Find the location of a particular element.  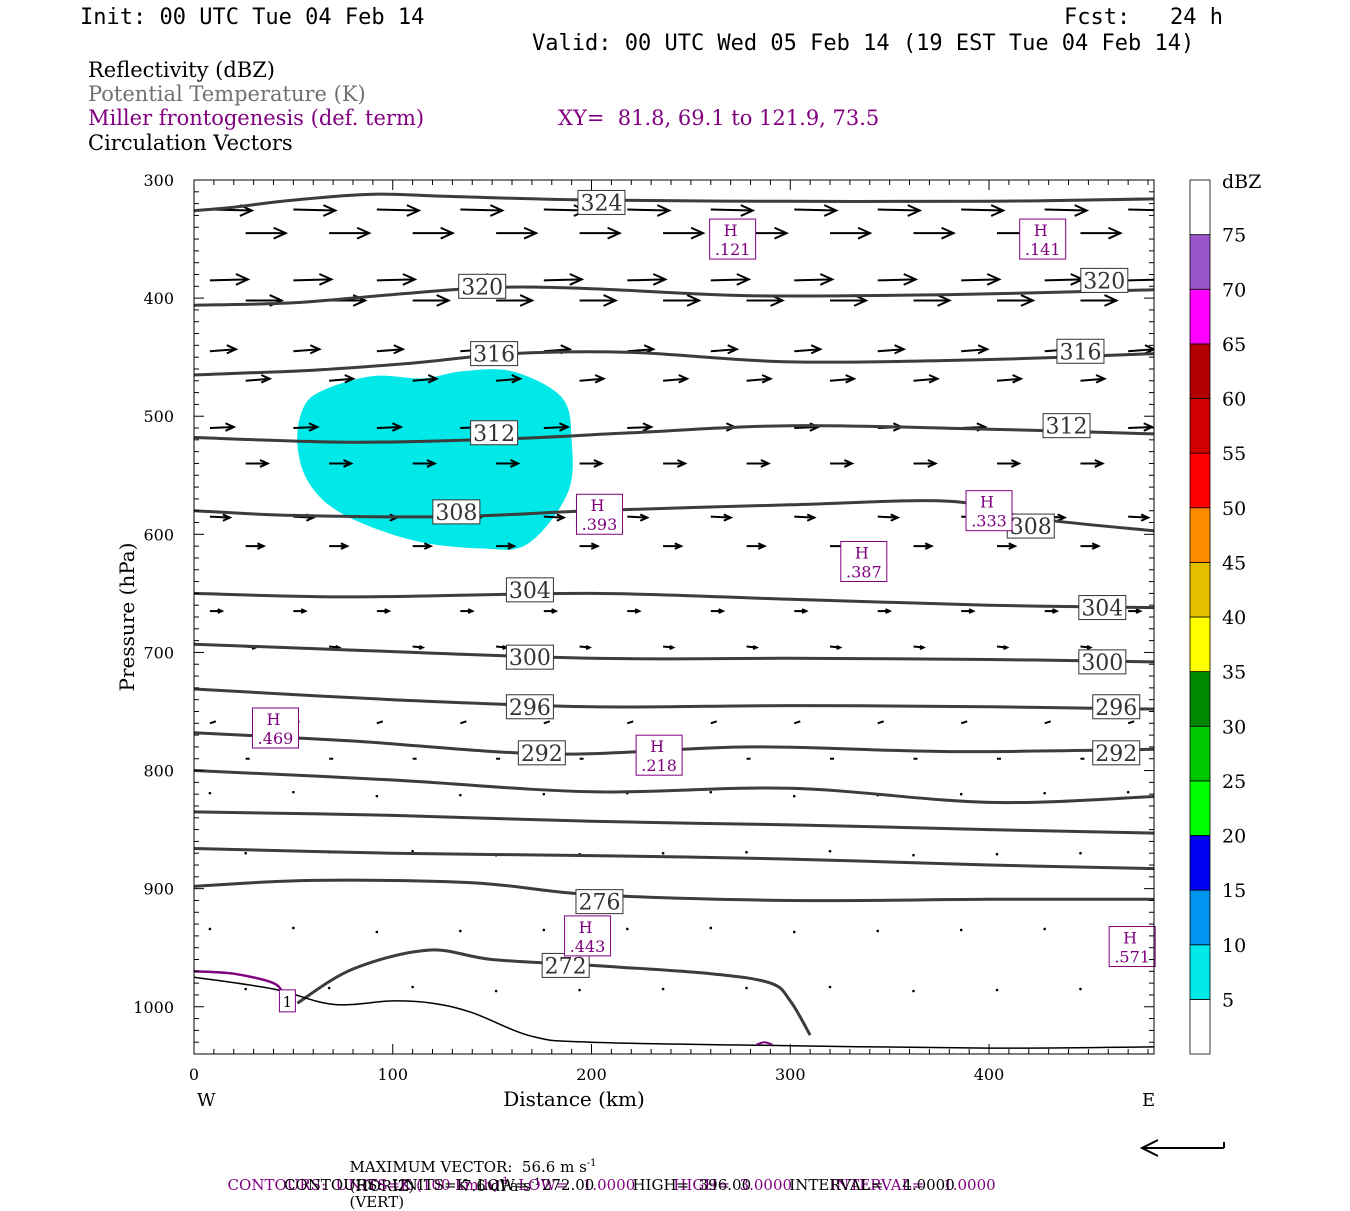

colorbar-label: 40 is located at coordinates (1234, 618).